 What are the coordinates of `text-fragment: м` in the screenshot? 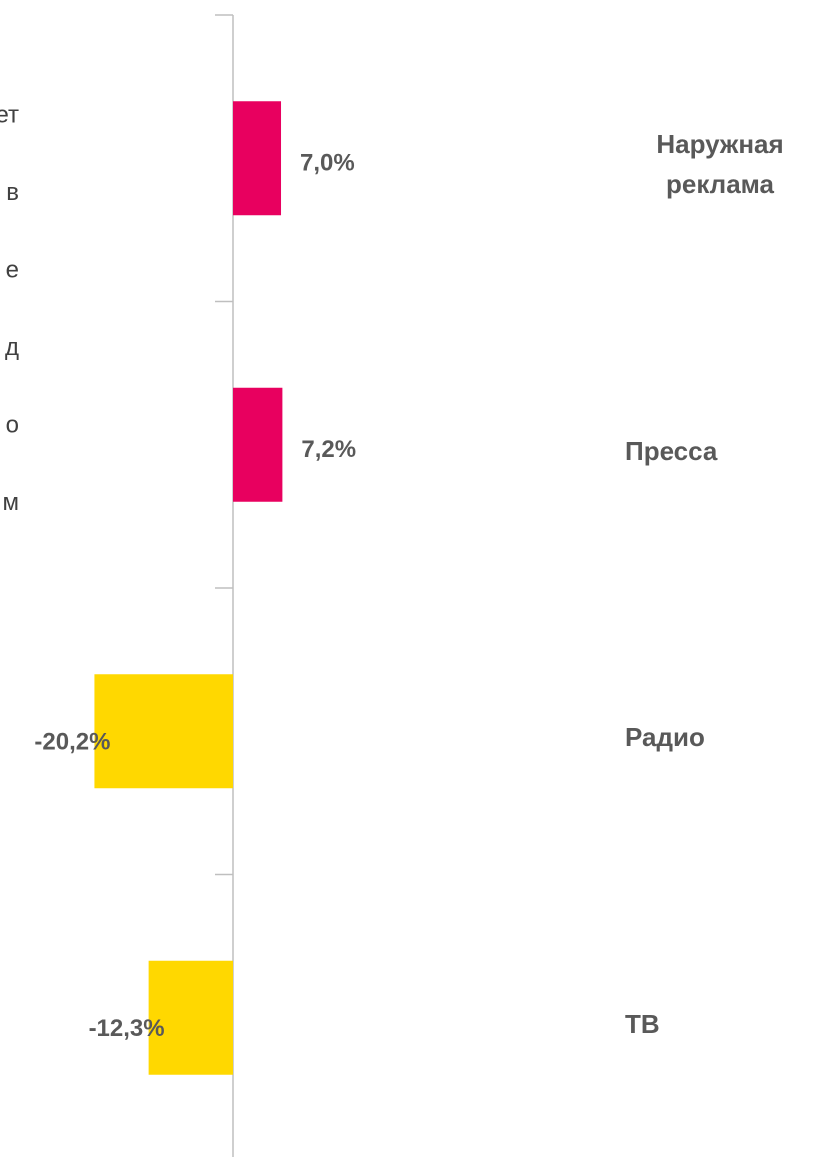 It's located at (11, 502).